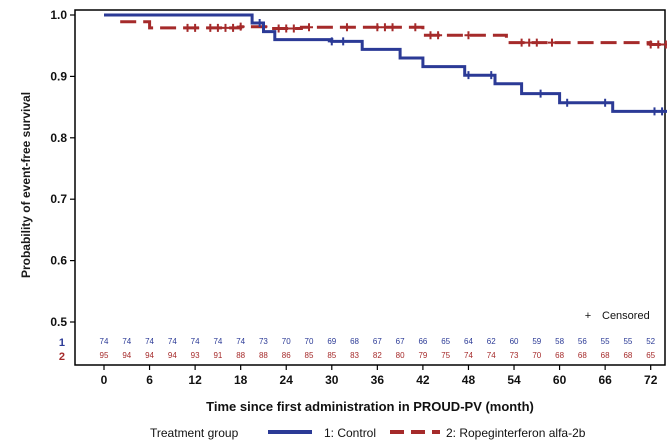 Image resolution: width=667 pixels, height=442 pixels. What do you see at coordinates (469, 380) in the screenshot?
I see `x-tick-label: 48` at bounding box center [469, 380].